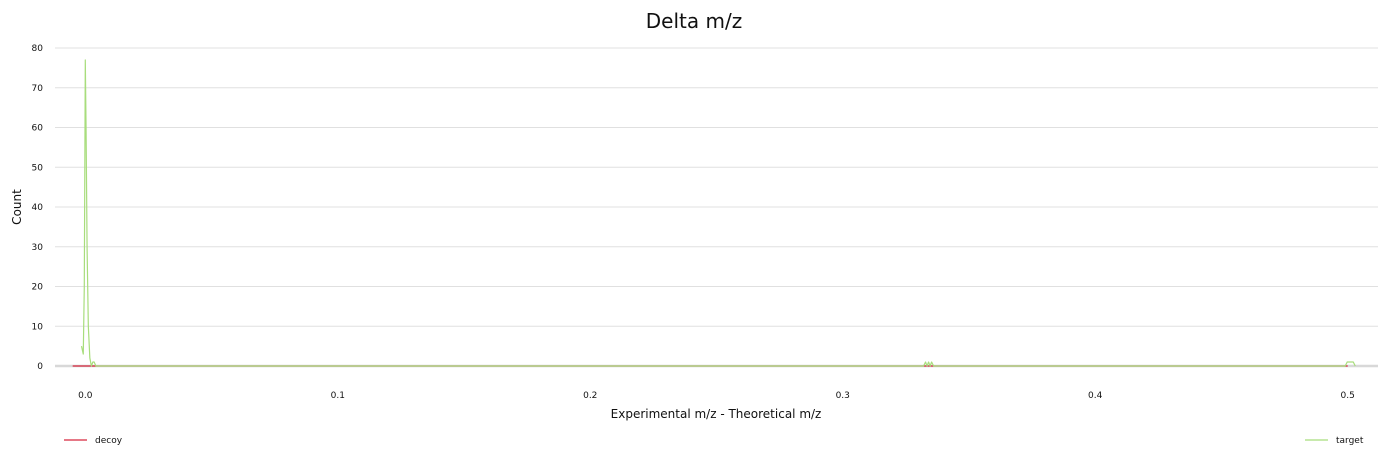  What do you see at coordinates (38, 129) in the screenshot?
I see `y-tick-label: 60` at bounding box center [38, 129].